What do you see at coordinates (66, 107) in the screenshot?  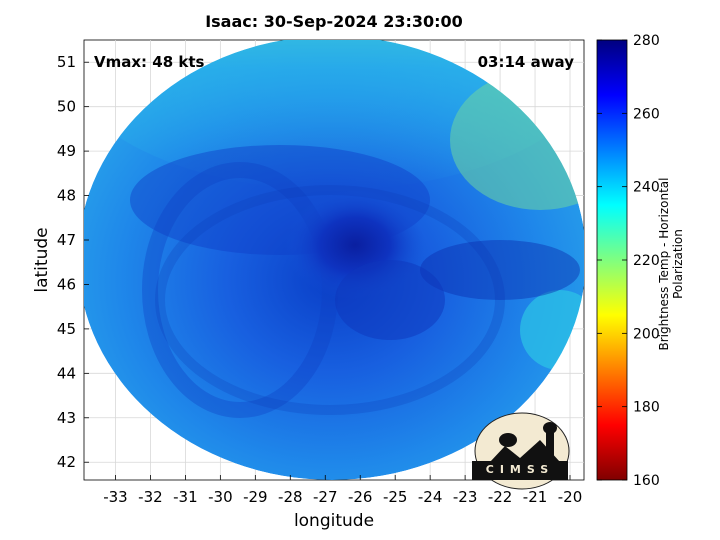 I see `y-tick-label: 50` at bounding box center [66, 107].